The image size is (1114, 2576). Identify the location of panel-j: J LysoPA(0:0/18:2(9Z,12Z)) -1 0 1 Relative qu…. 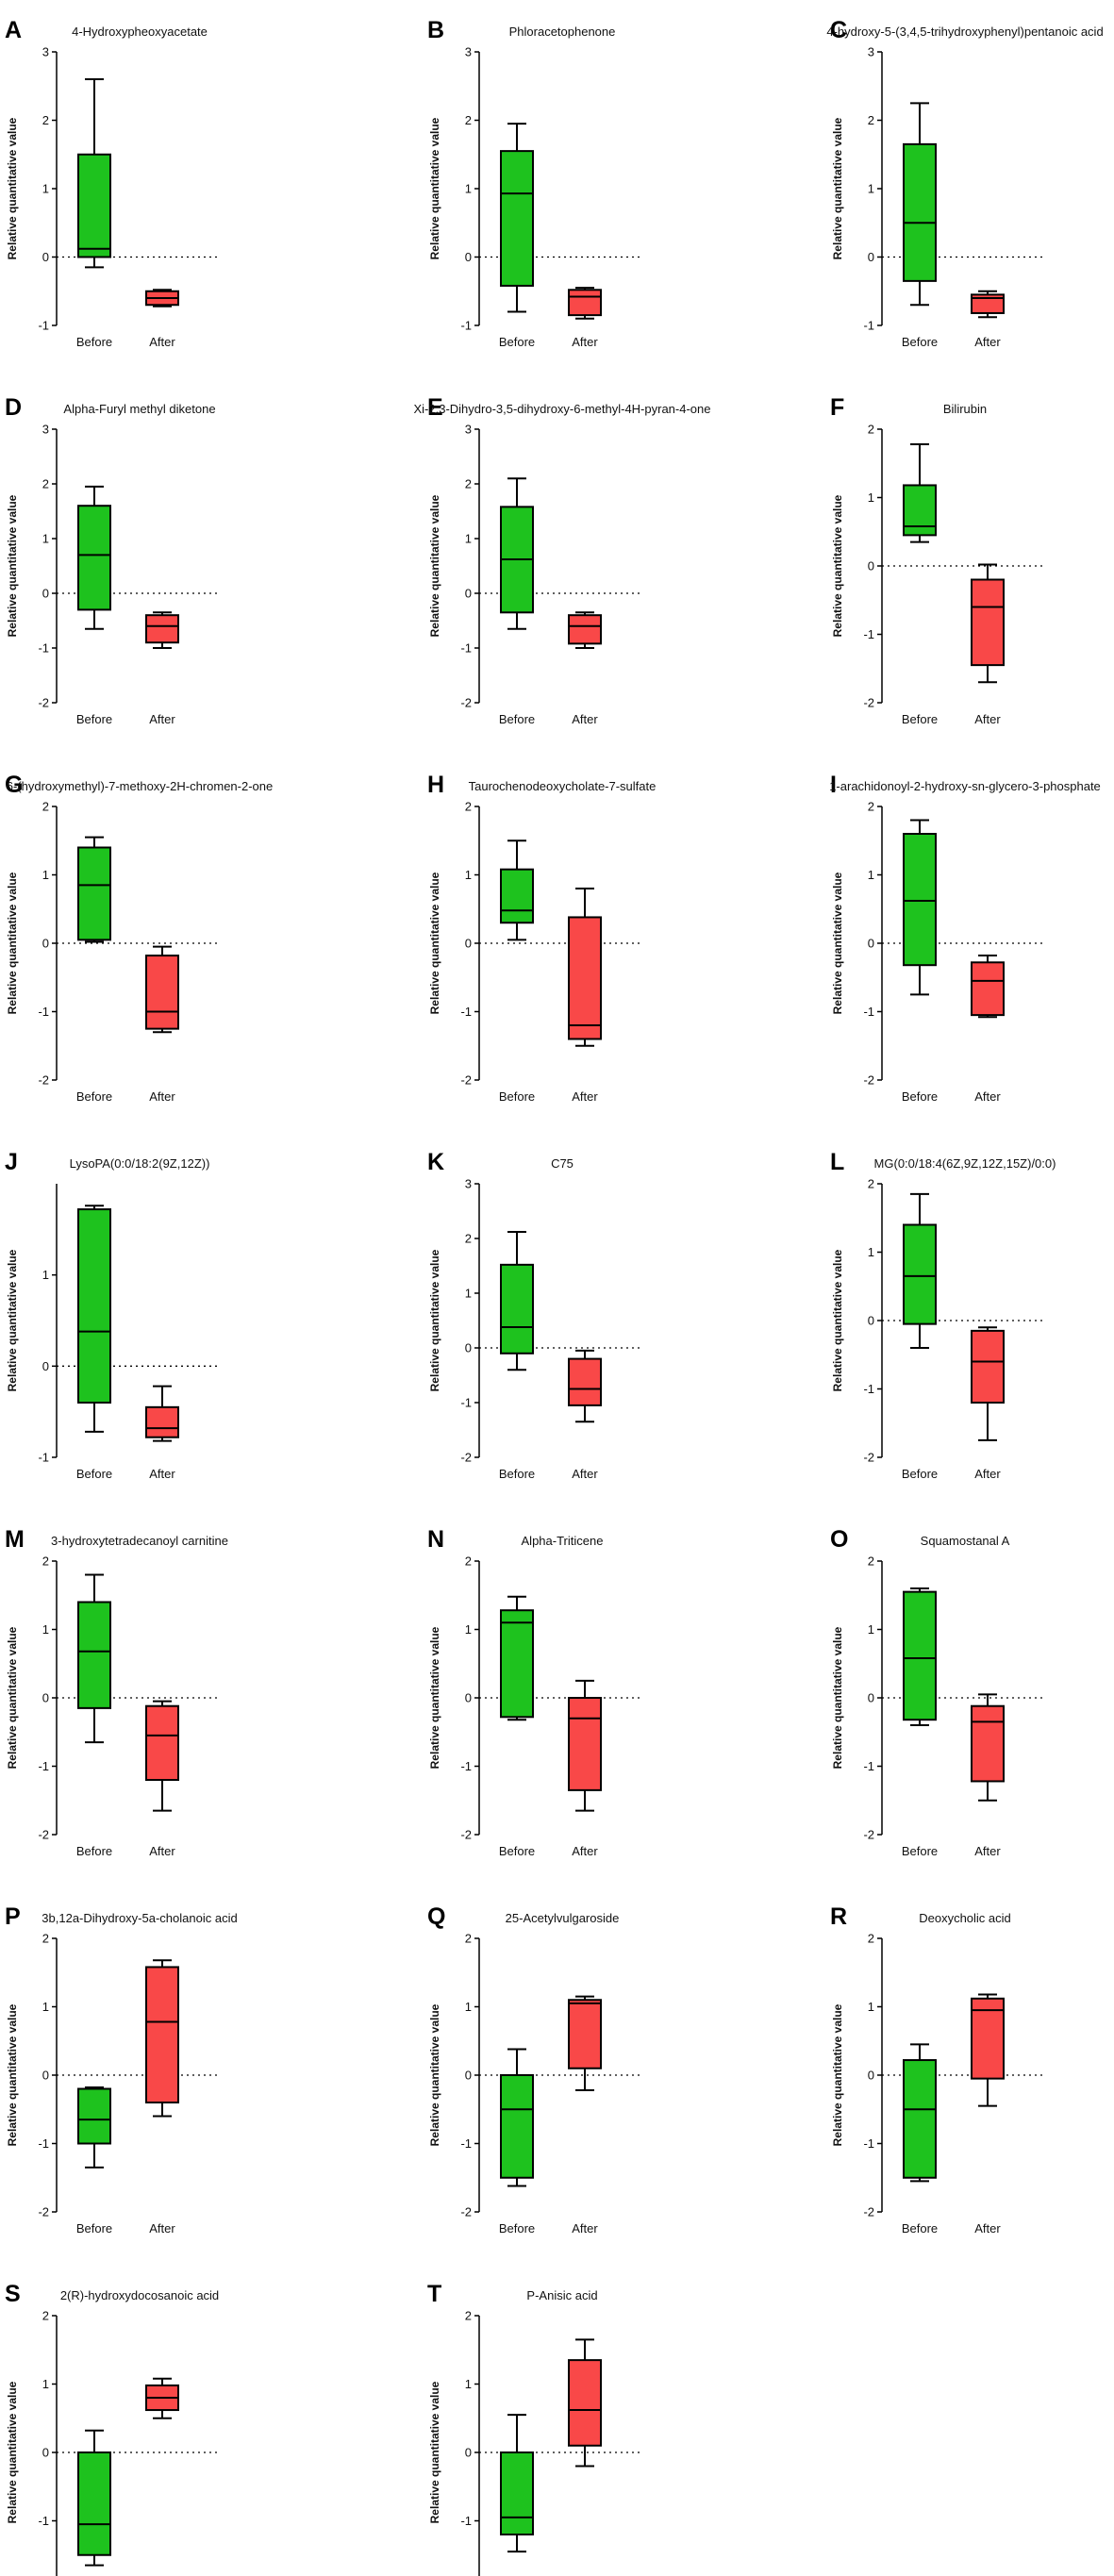
(111, 1315).